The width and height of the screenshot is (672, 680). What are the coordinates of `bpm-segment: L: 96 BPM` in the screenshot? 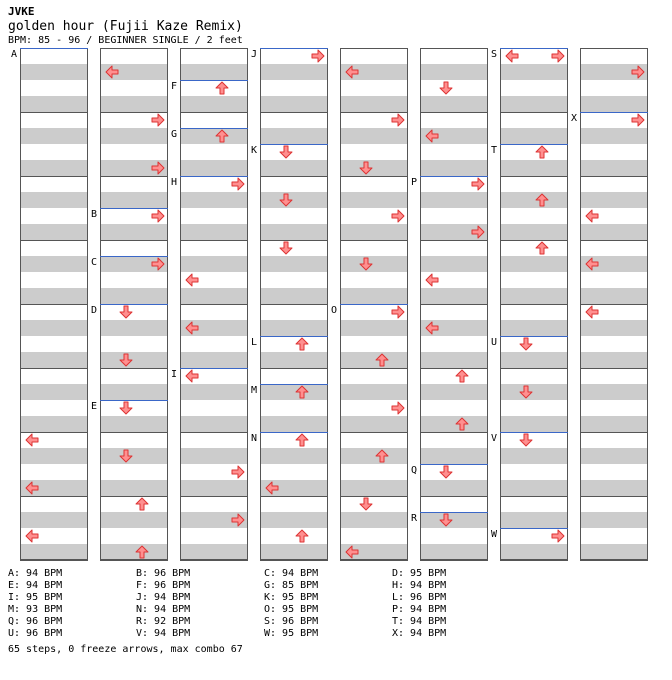 It's located at (419, 597).